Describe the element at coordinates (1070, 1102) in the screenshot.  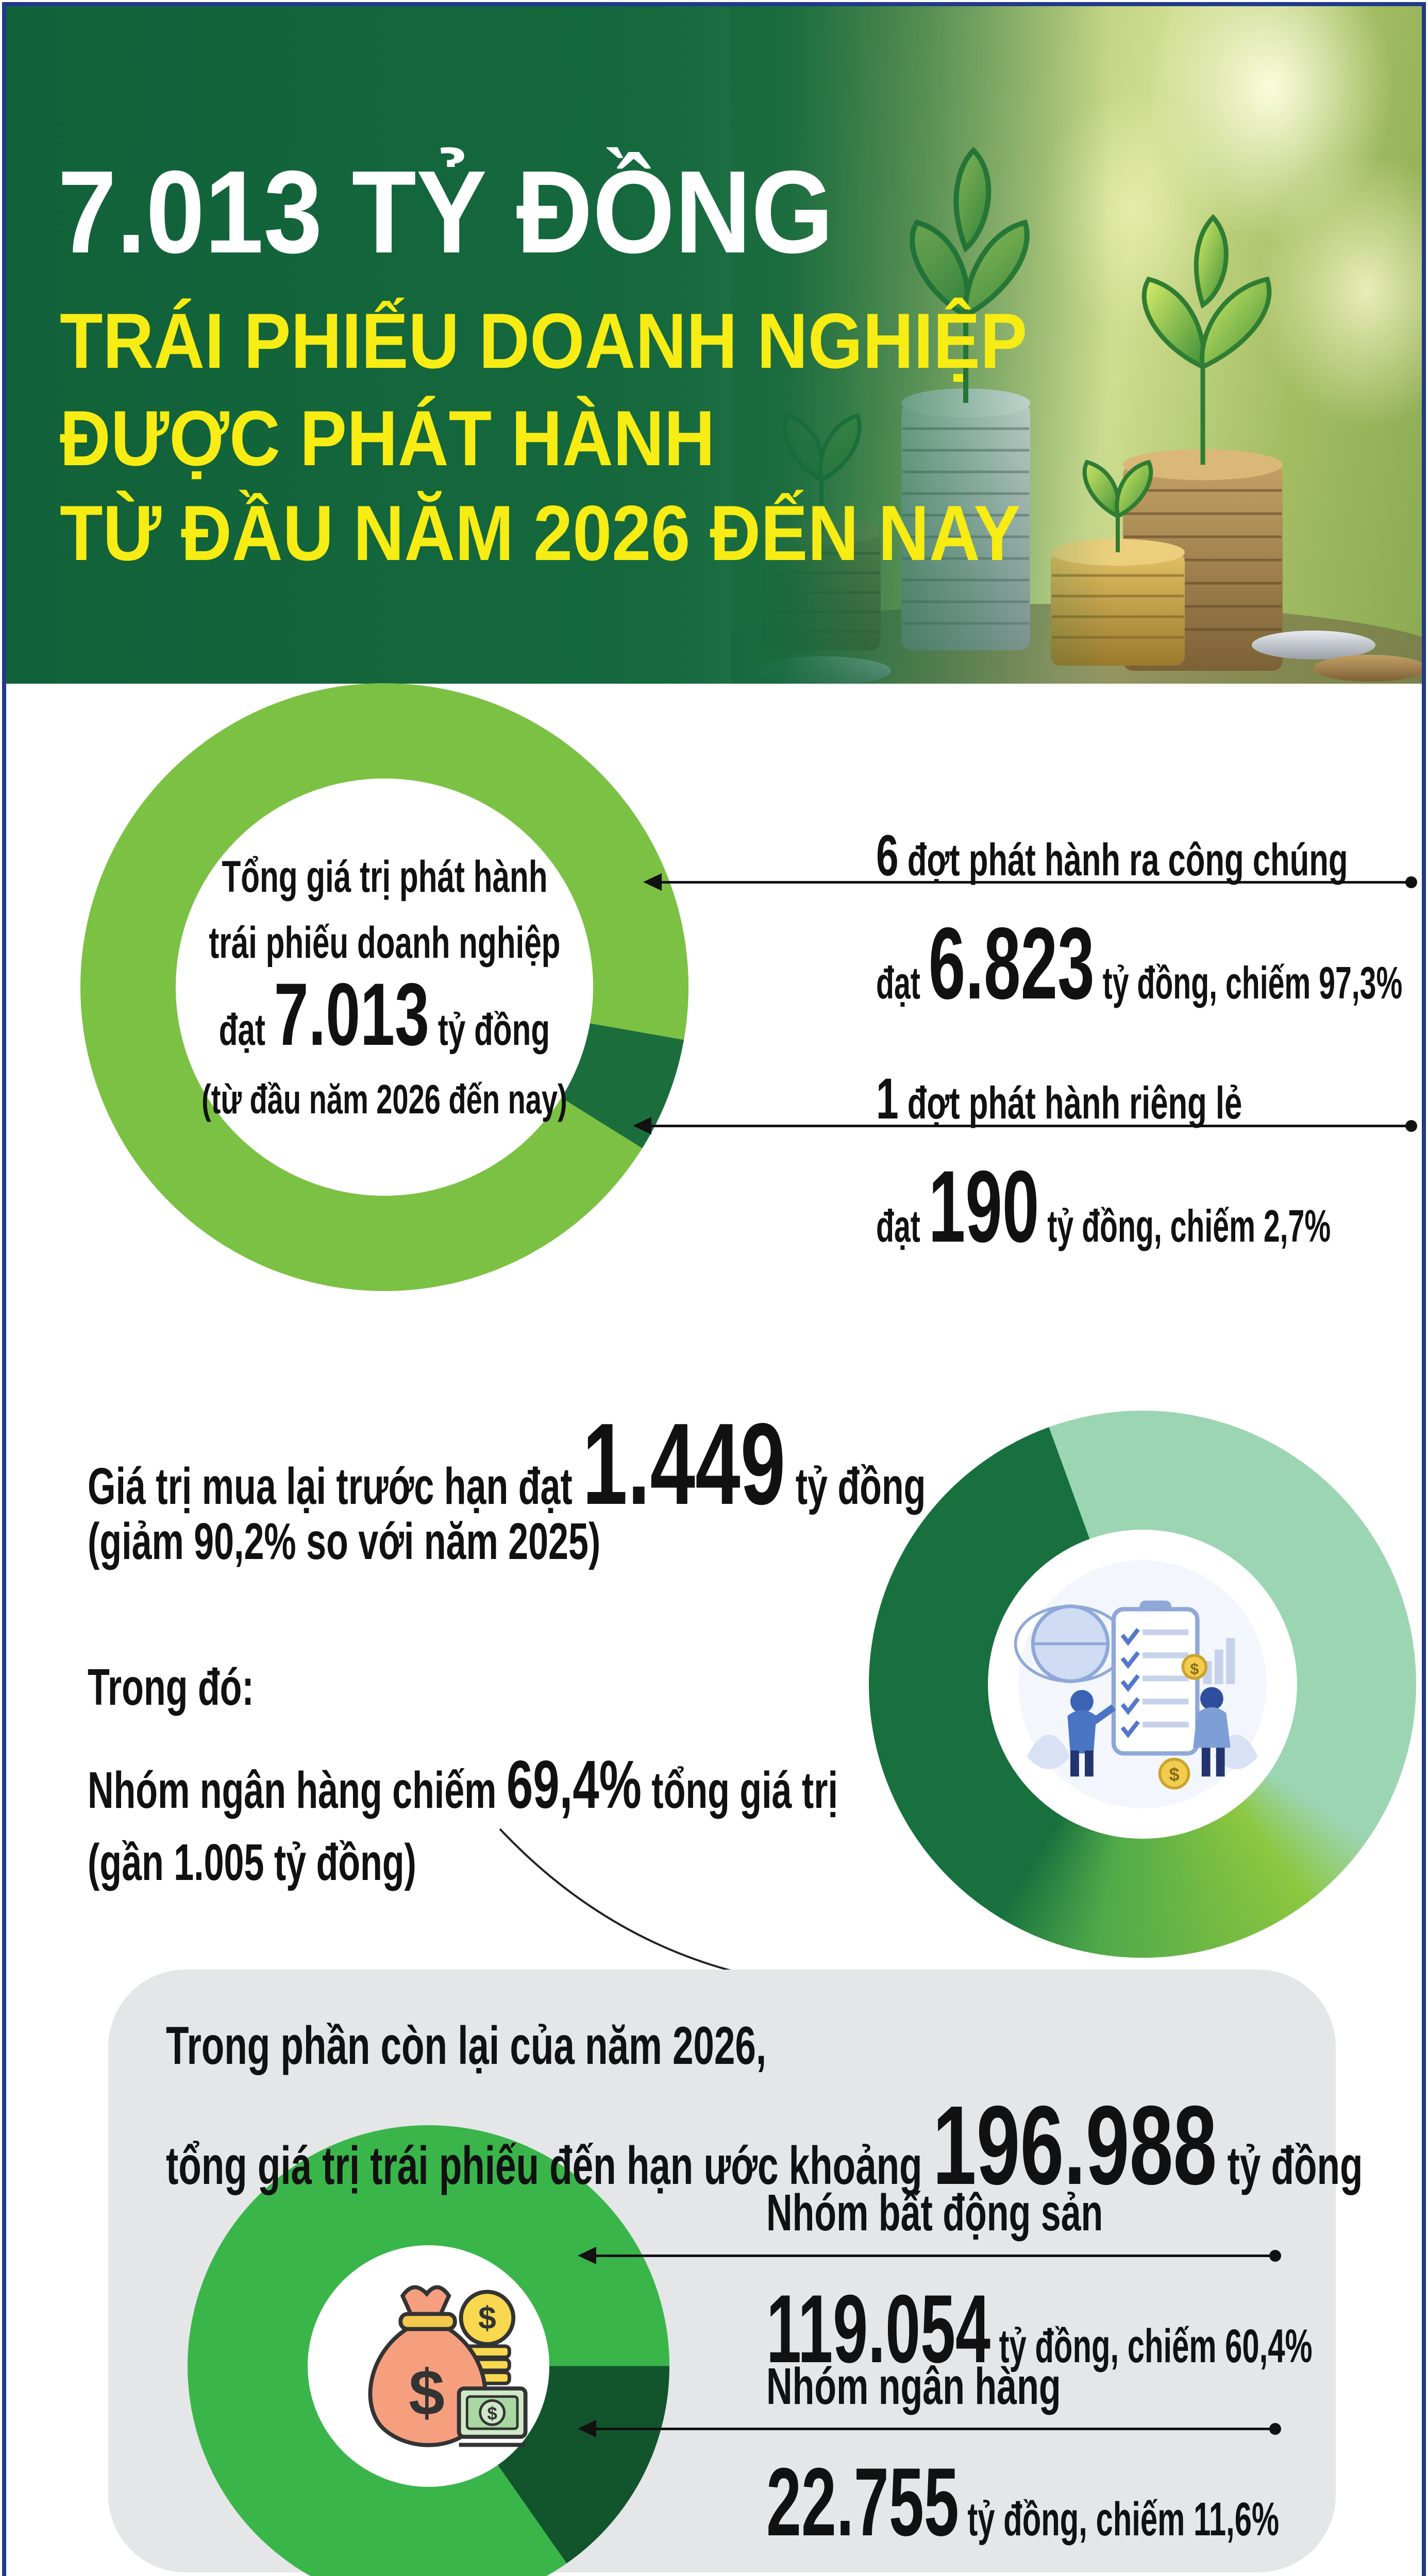
I see `private-issuance-title-text: đợt phát hành riêng lẻ` at that location.